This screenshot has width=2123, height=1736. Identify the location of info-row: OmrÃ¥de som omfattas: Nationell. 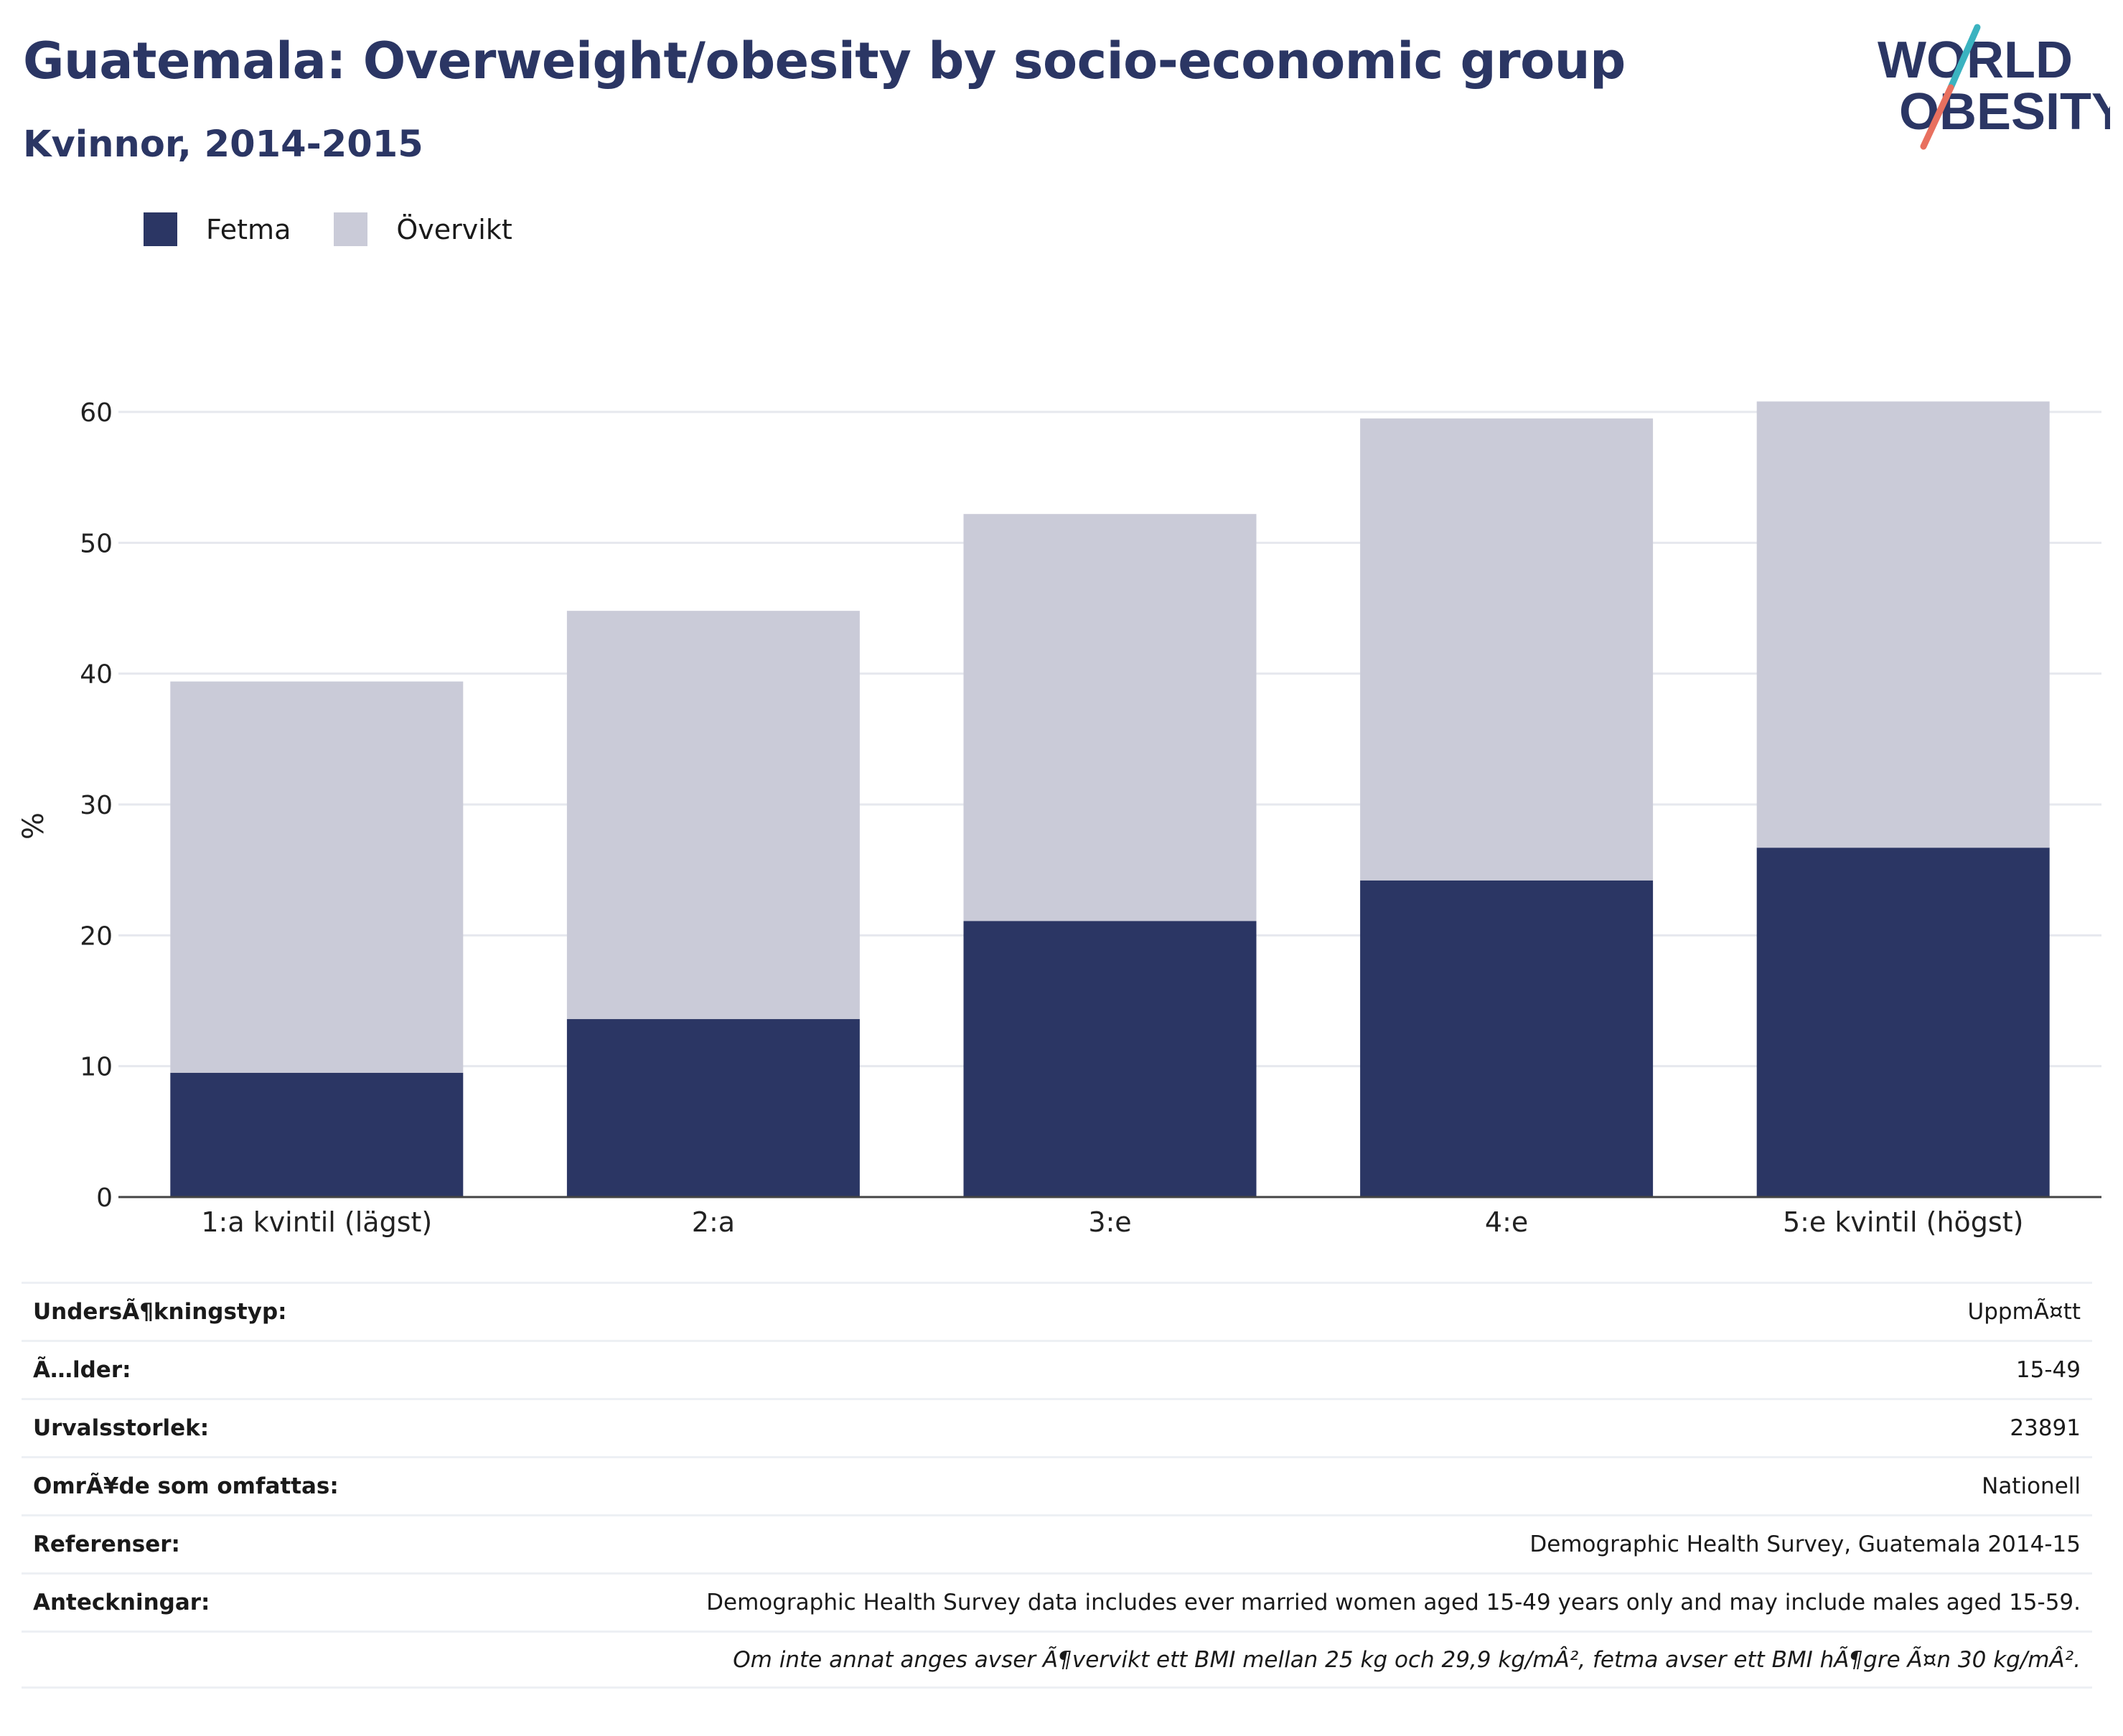
(1057, 1485).